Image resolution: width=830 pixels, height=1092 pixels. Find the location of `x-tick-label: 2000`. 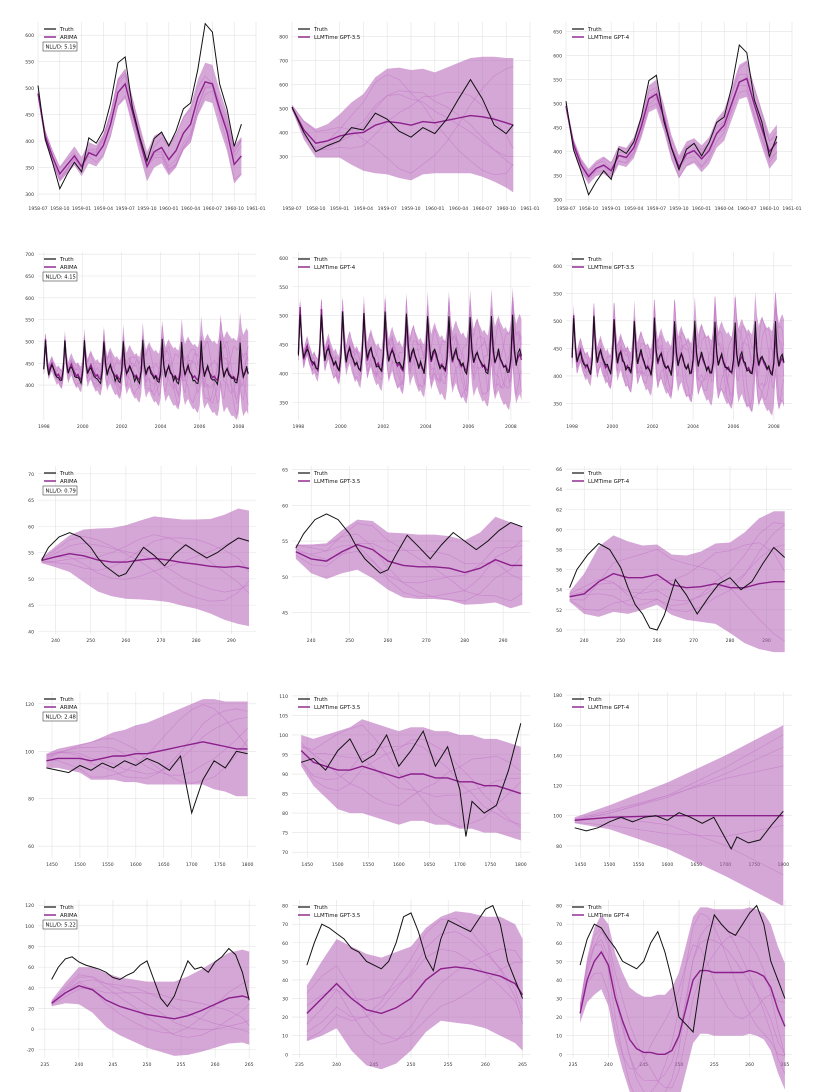

x-tick-label: 2000 is located at coordinates (341, 427).